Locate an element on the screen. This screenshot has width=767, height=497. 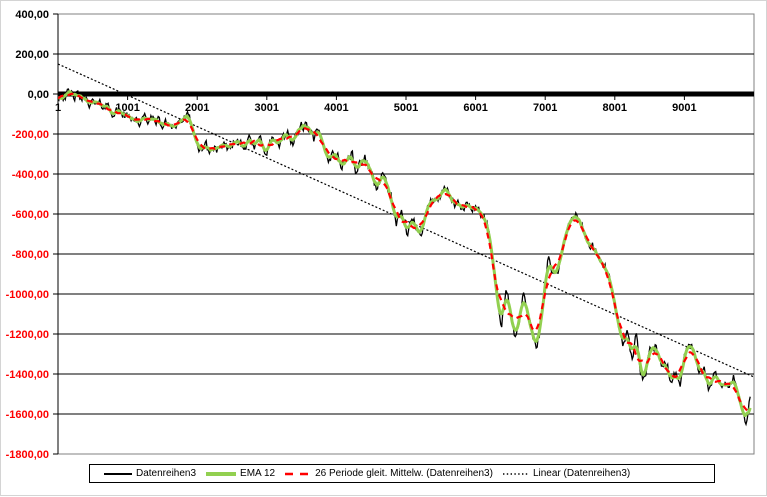
legend-entry-ema12: EMA 12 is located at coordinates (240, 474).